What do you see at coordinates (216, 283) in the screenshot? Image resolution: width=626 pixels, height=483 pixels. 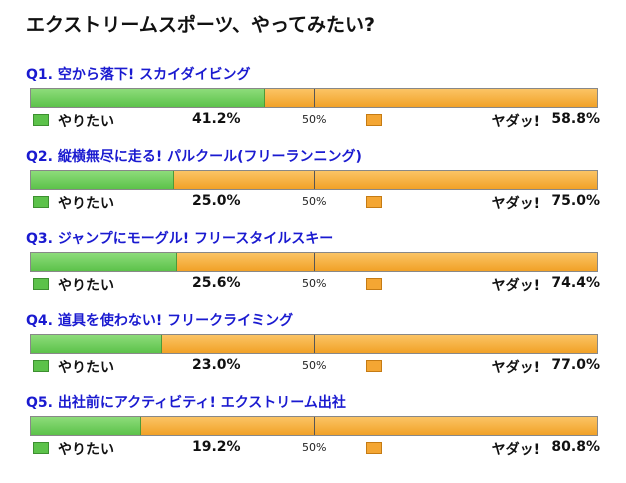 I see `value-yes: 25.6%` at bounding box center [216, 283].